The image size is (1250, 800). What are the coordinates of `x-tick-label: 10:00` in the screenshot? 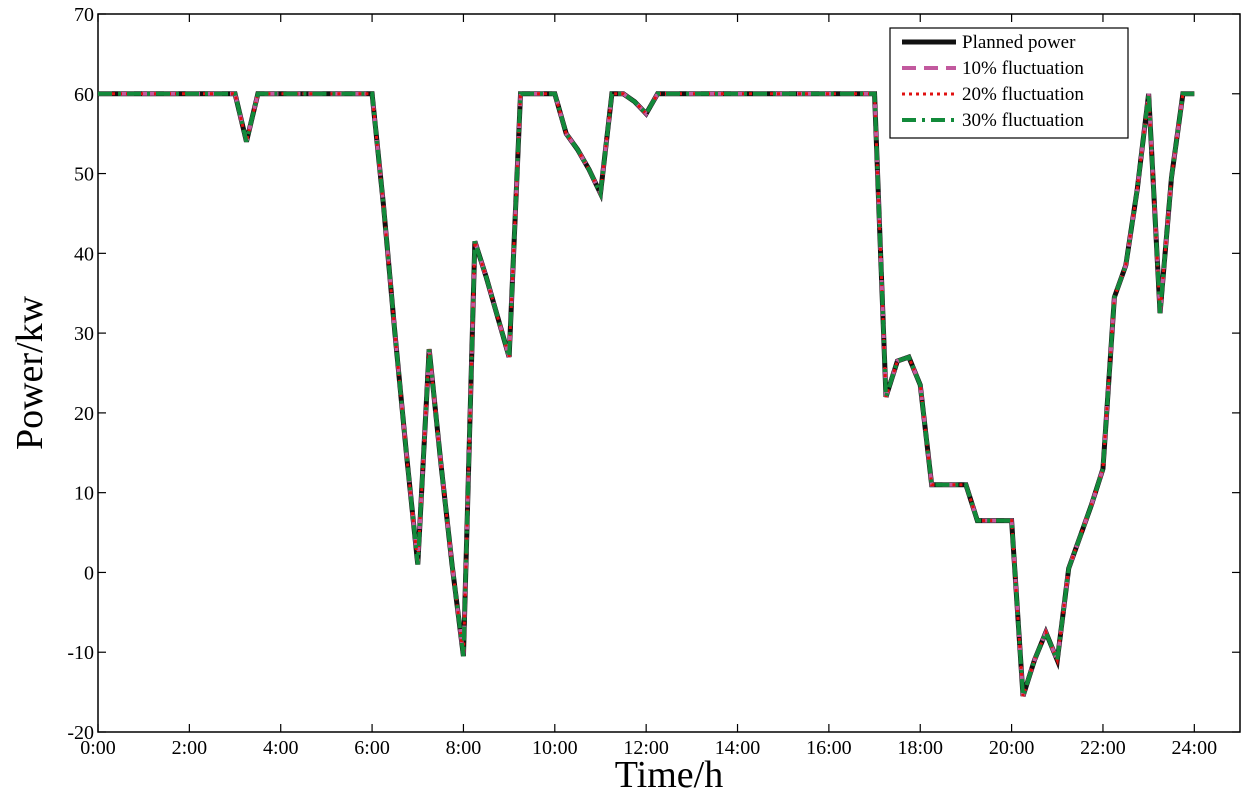 It's located at (555, 748).